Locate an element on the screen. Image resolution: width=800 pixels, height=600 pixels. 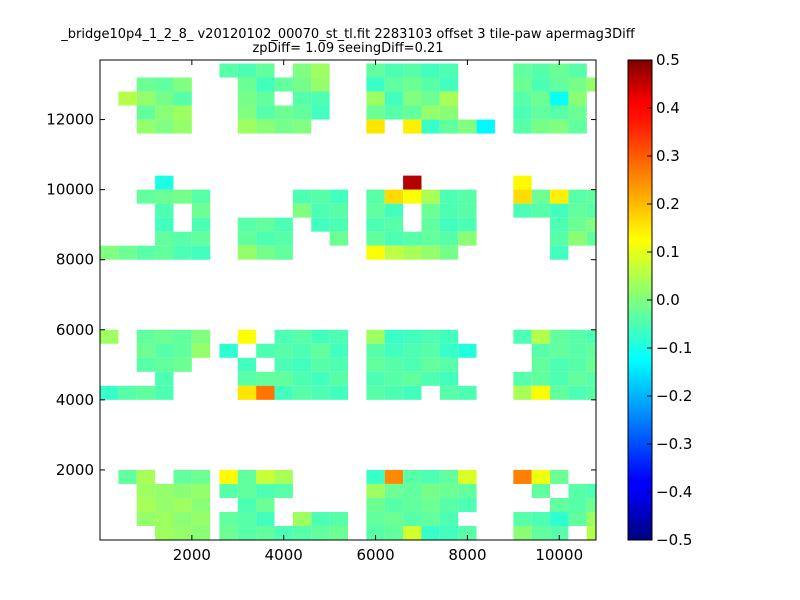
colorbar-tick-label: −0.5 is located at coordinates (674, 540).